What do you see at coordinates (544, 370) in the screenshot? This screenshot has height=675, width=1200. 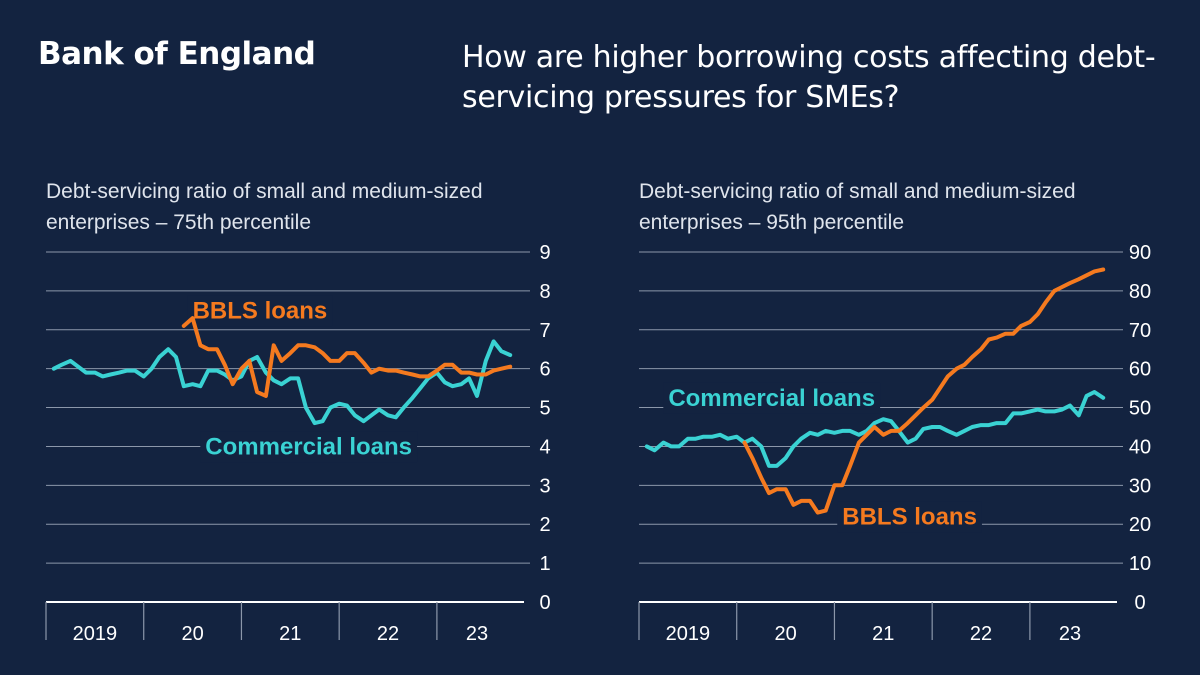 I see `y-tick-label: 6` at bounding box center [544, 370].